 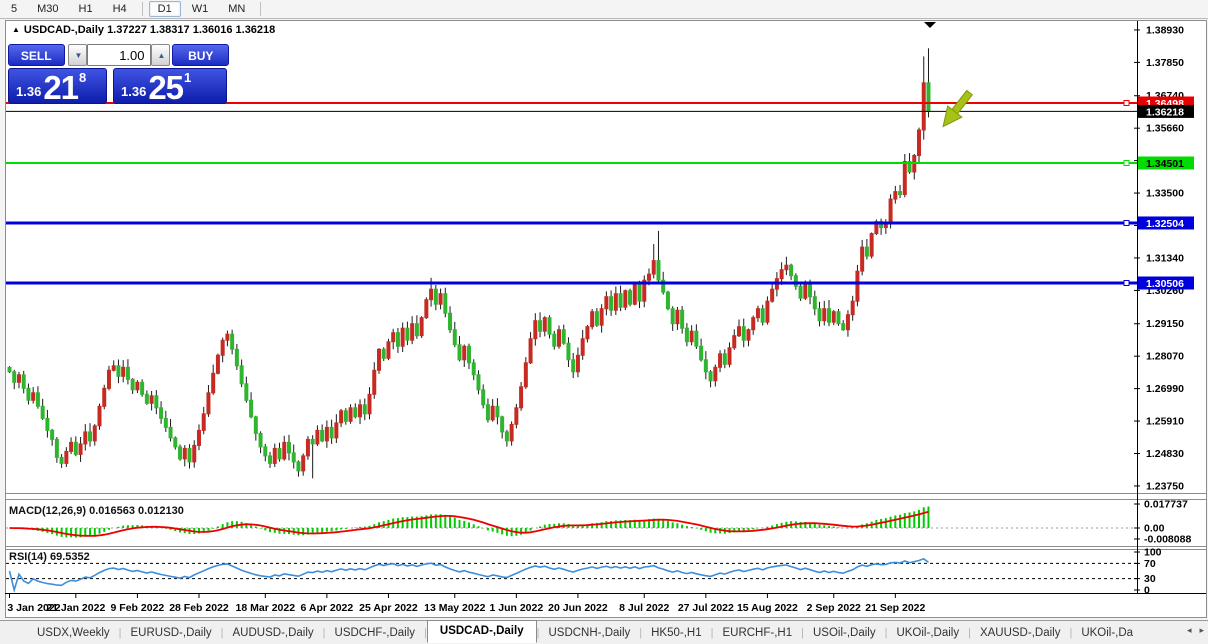 I want to click on rsi-label: RSI(14) 69.5352, so click(x=49, y=557).